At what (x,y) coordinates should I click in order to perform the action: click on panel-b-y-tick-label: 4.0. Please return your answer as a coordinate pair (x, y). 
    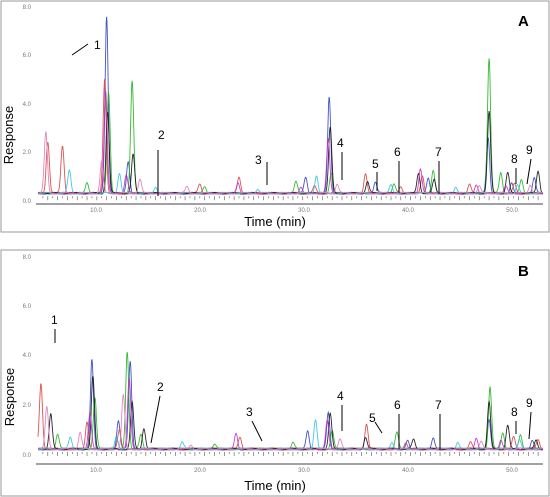
    Looking at the image, I should click on (27, 356).